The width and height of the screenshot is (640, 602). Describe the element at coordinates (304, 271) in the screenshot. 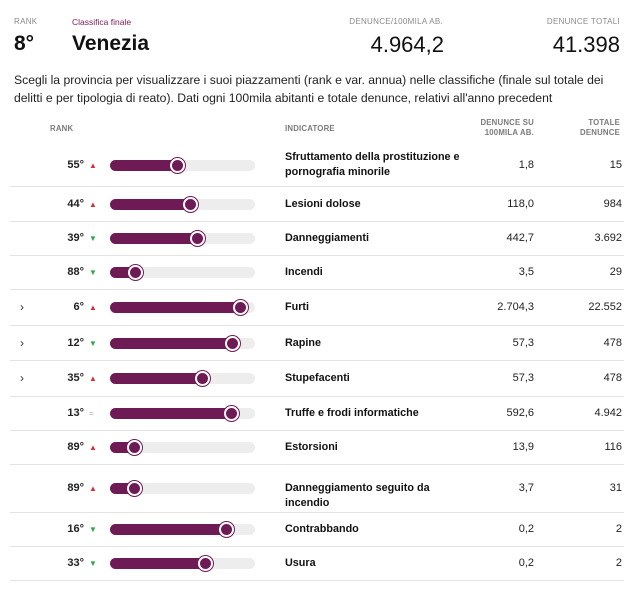

I see `row-indicator: Incendi` at that location.